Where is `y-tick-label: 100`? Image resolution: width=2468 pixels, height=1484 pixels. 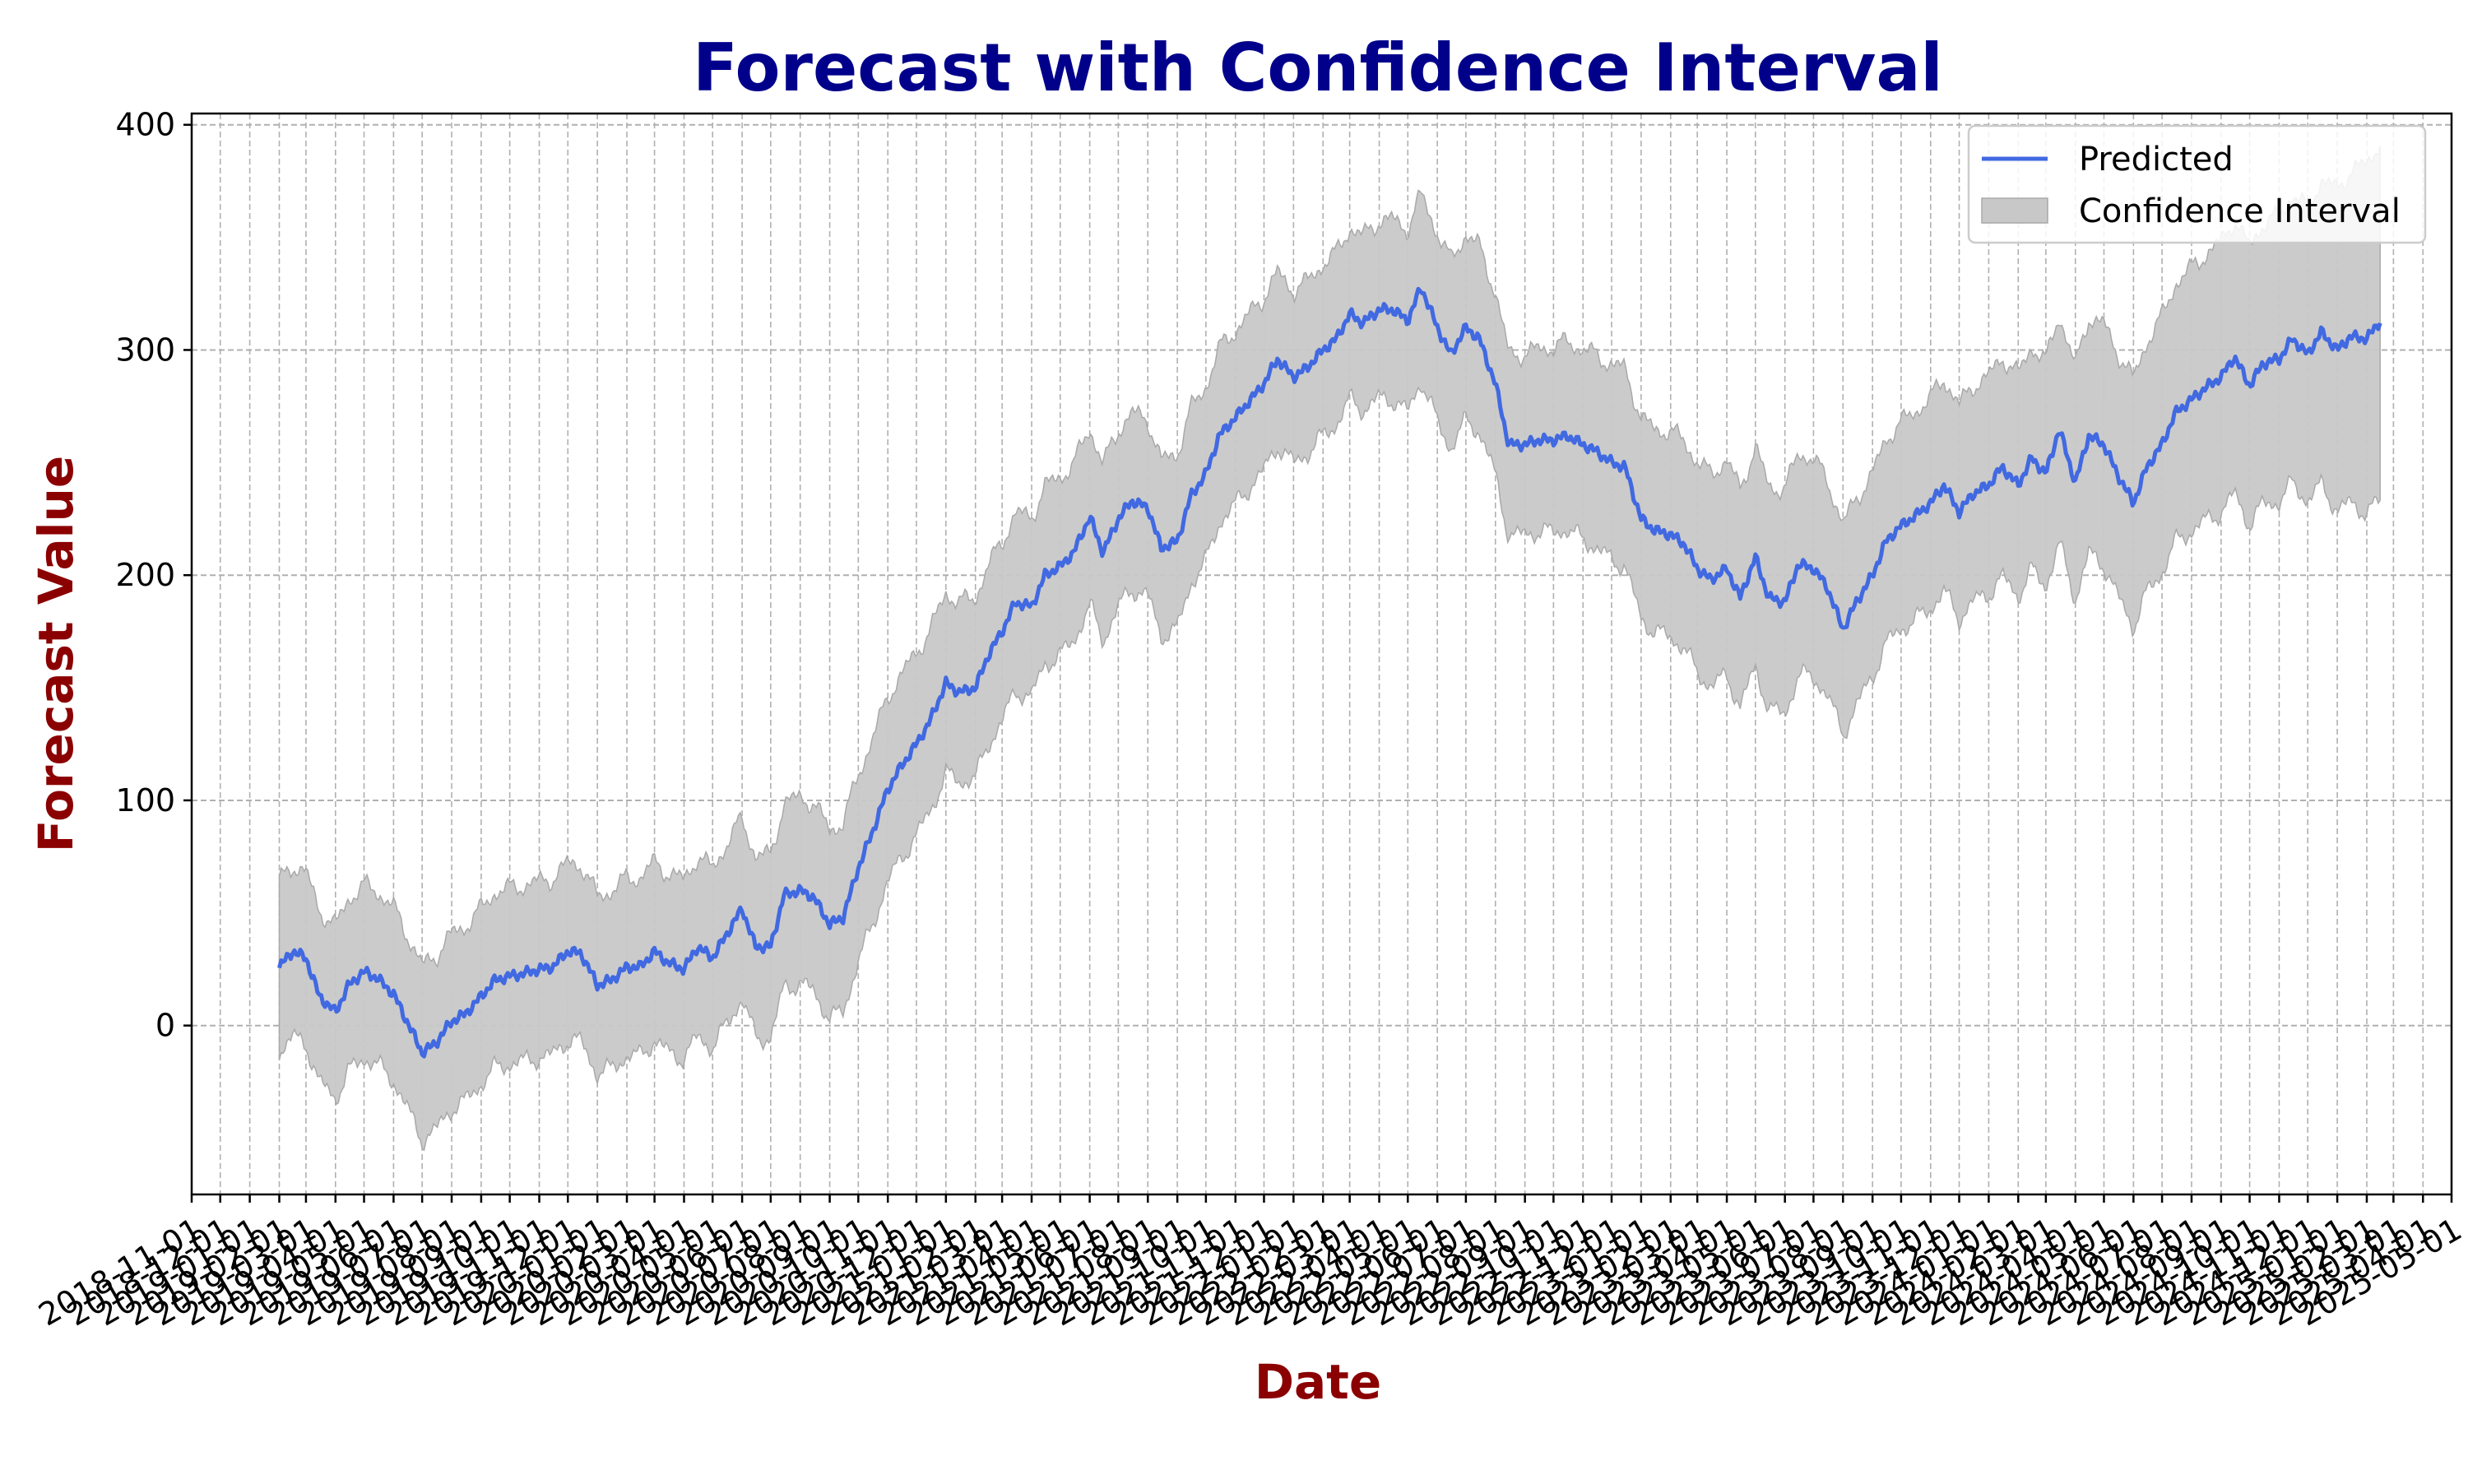
y-tick-label: 100 is located at coordinates (145, 800).